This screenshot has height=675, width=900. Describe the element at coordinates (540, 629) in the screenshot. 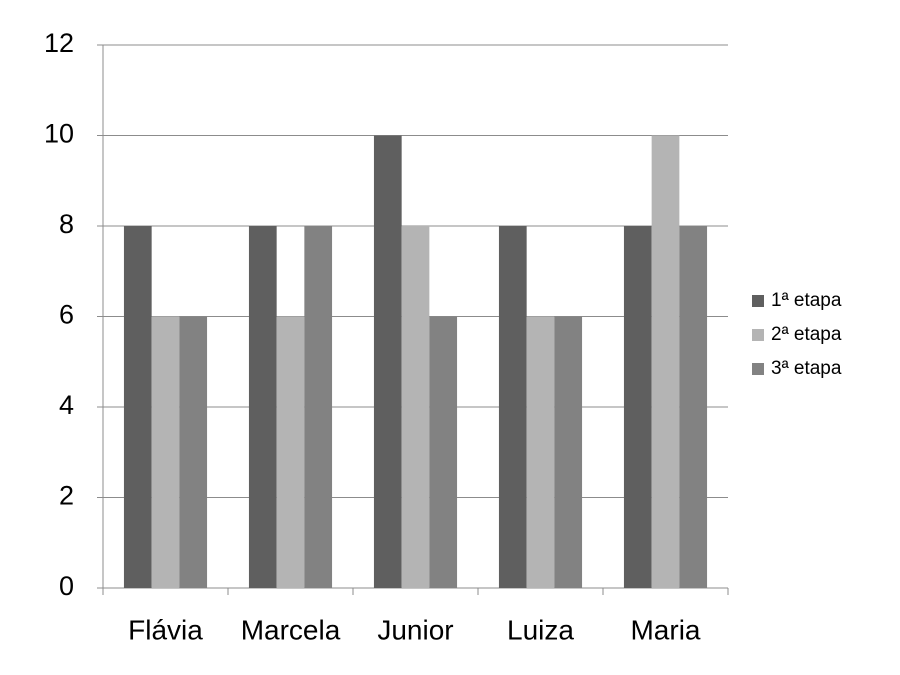

I see `x-tick-label: Luiza` at that location.